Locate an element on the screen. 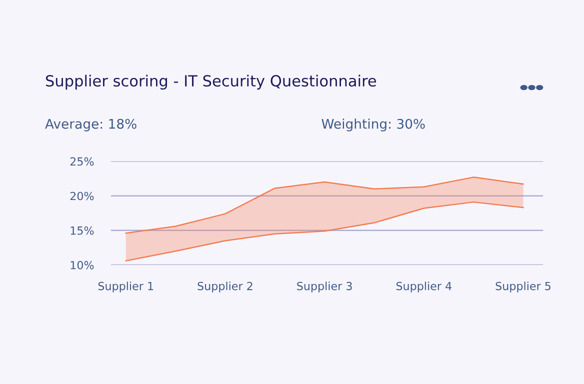  y-tick-label: 25% is located at coordinates (82, 161).